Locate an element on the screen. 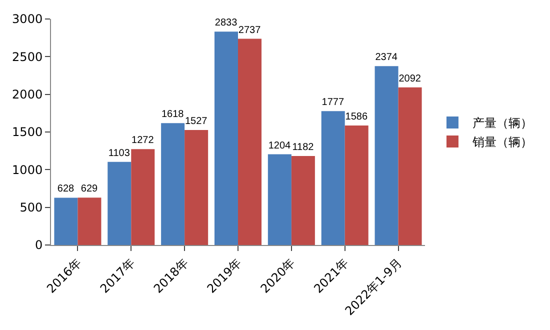 The width and height of the screenshot is (550, 330). data-label: 1204 is located at coordinates (280, 146).